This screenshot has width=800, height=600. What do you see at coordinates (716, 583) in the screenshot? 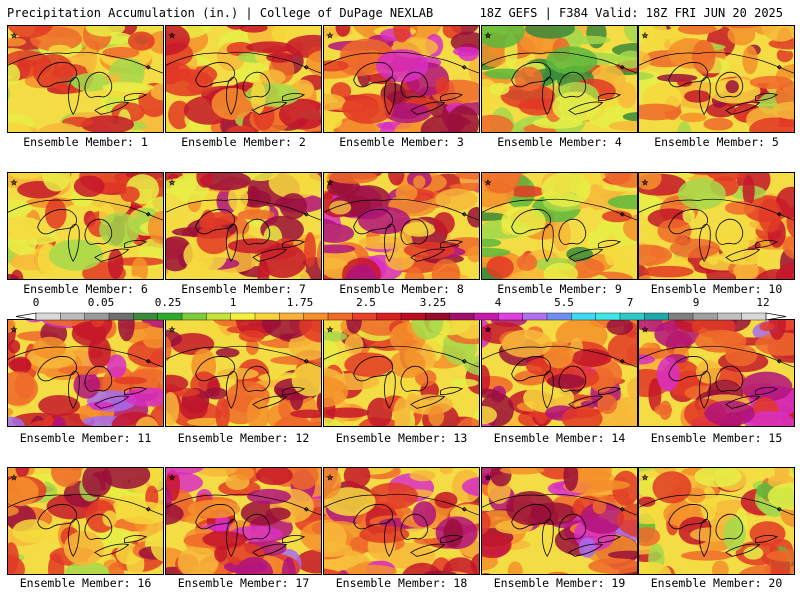
I see `ensemble-member-caption: Ensemble Member: 20` at bounding box center [716, 583].